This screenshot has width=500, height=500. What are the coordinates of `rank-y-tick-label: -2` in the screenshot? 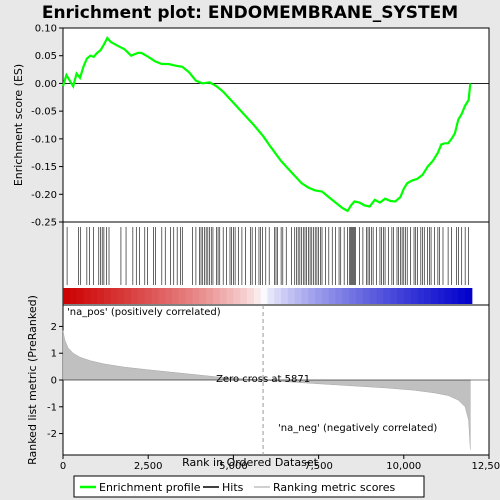 It's located at (52, 434).